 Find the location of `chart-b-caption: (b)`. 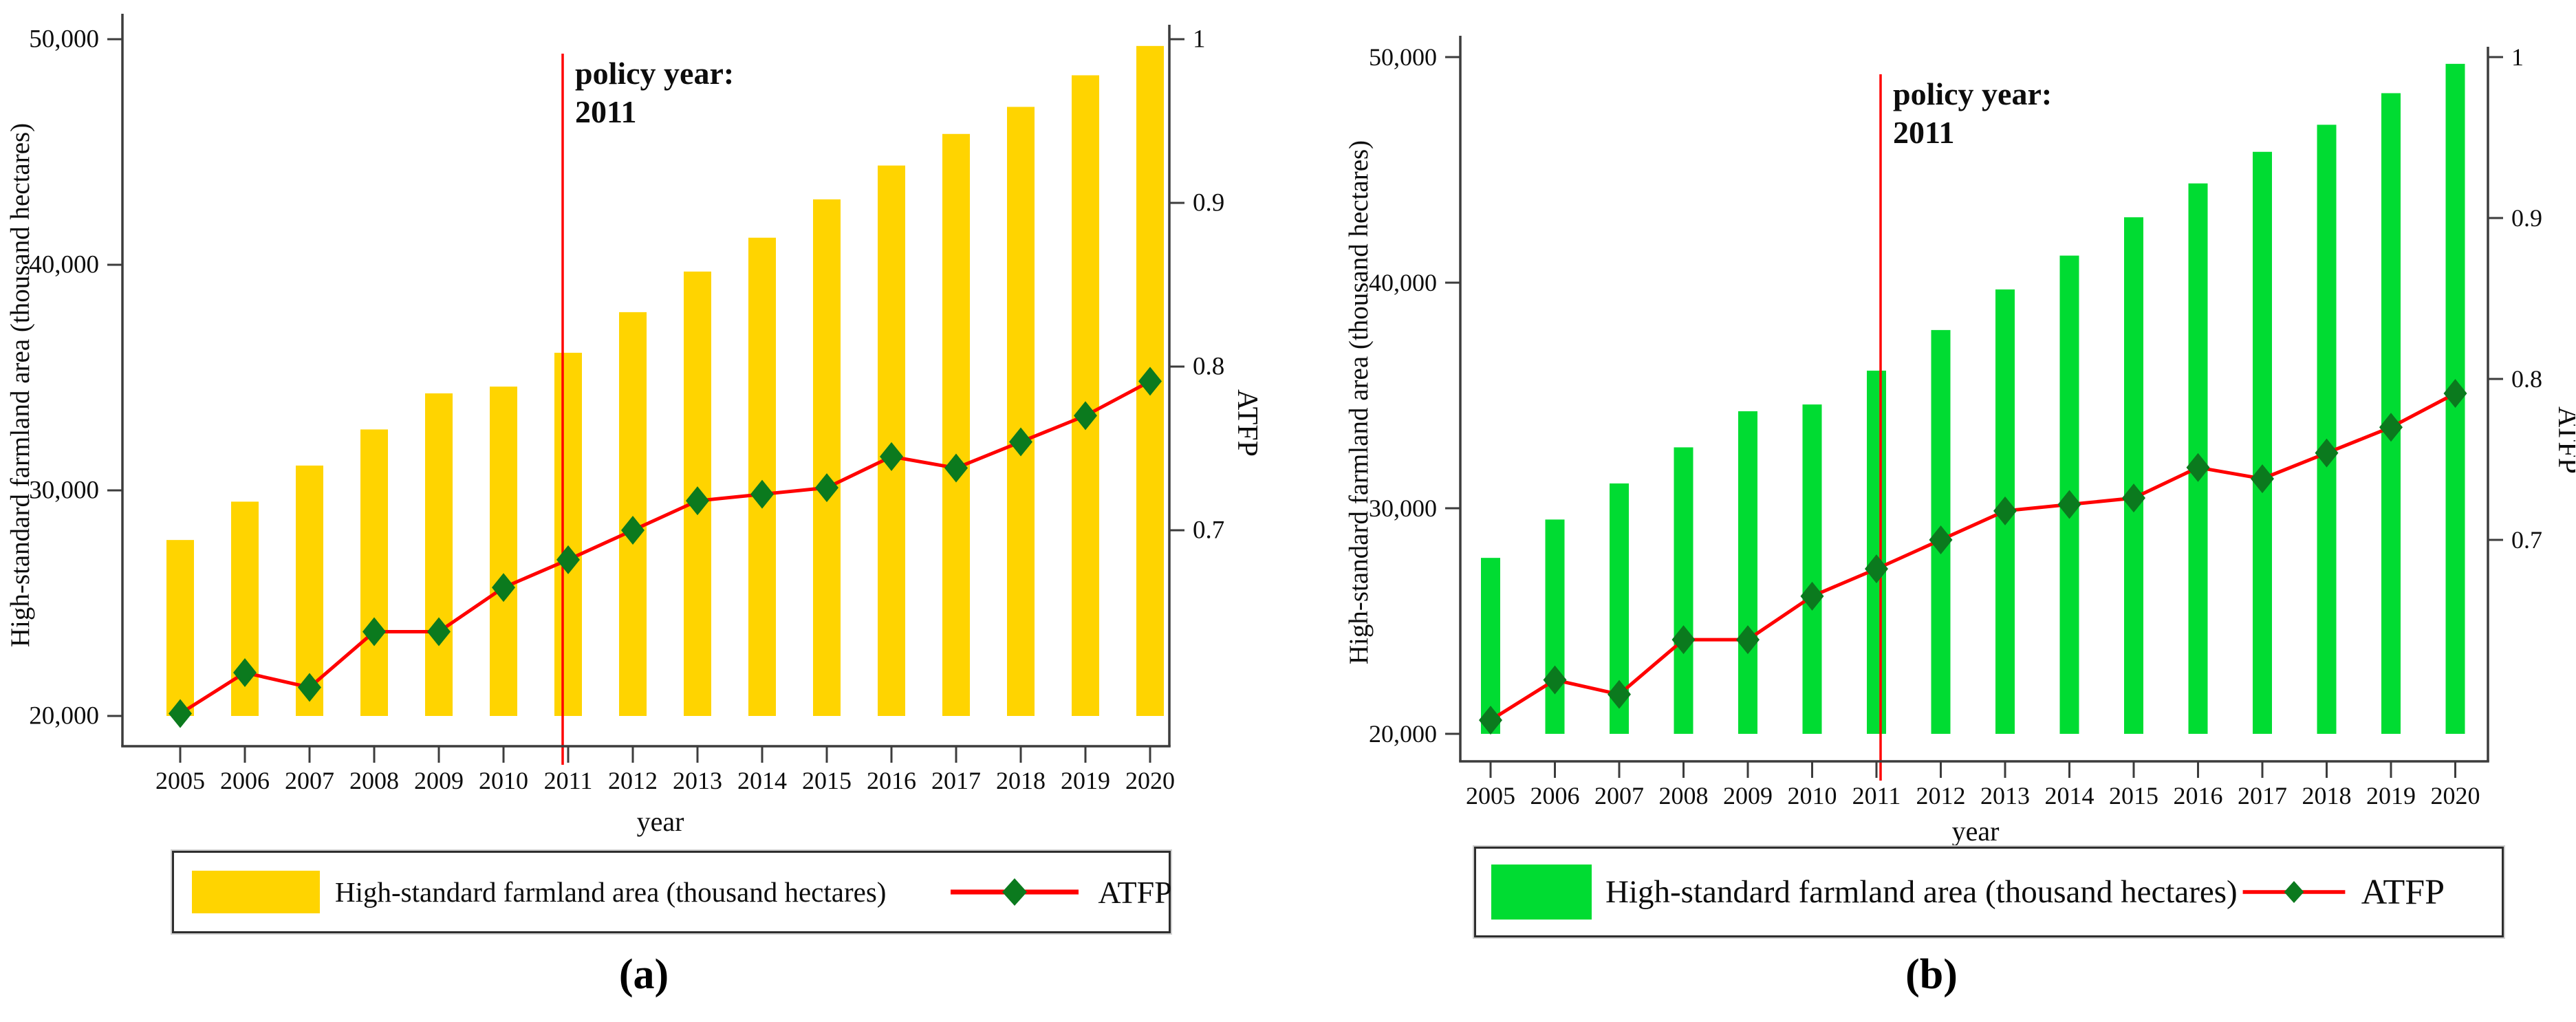

chart-b-caption: (b) is located at coordinates (1932, 974).